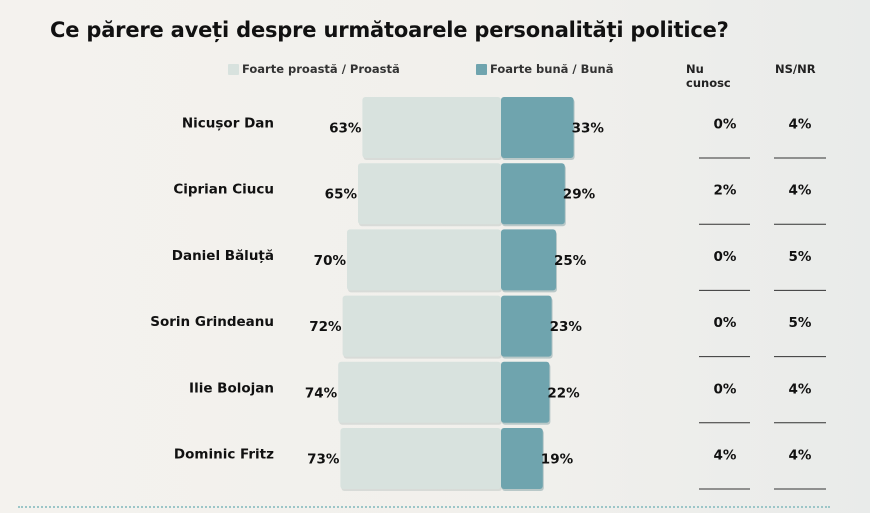 The width and height of the screenshot is (870, 513). What do you see at coordinates (345, 129) in the screenshot?
I see `value-label-negative: 63%` at bounding box center [345, 129].